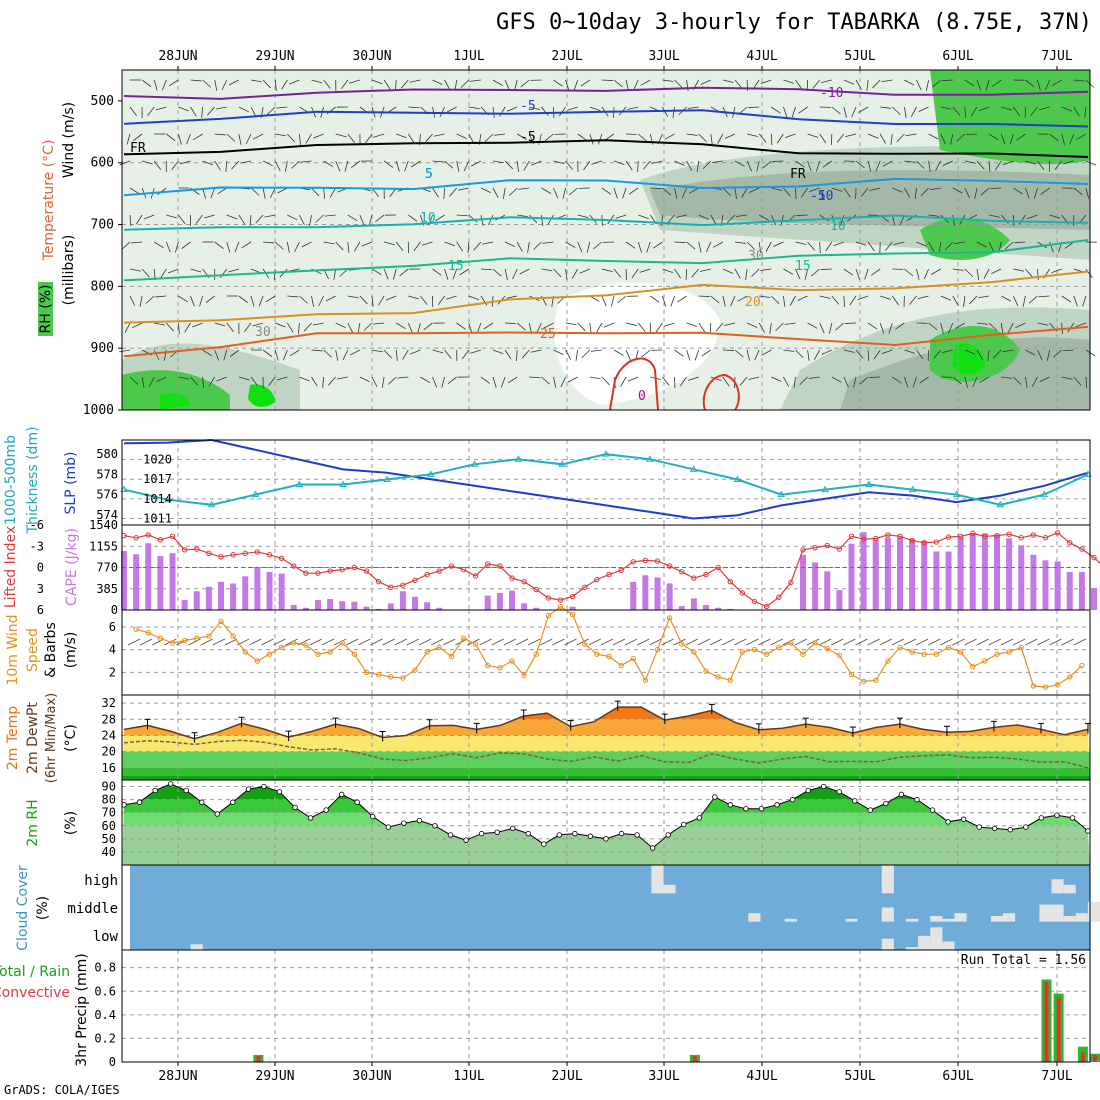  What do you see at coordinates (13, 738) in the screenshot?
I see `temp-axis-label: 2m Temp` at bounding box center [13, 738].